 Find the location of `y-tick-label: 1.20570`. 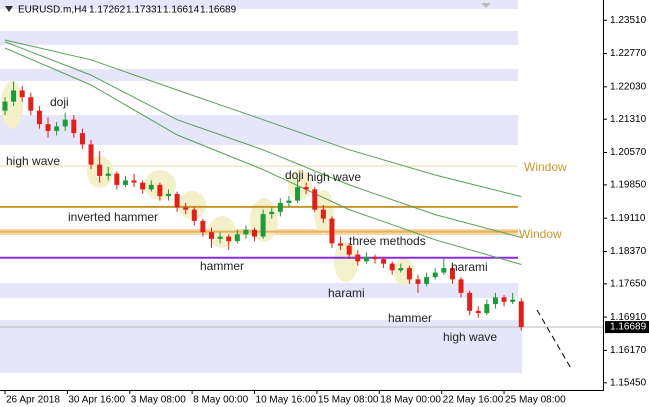

y-tick-label: 1.20570 is located at coordinates (628, 152).